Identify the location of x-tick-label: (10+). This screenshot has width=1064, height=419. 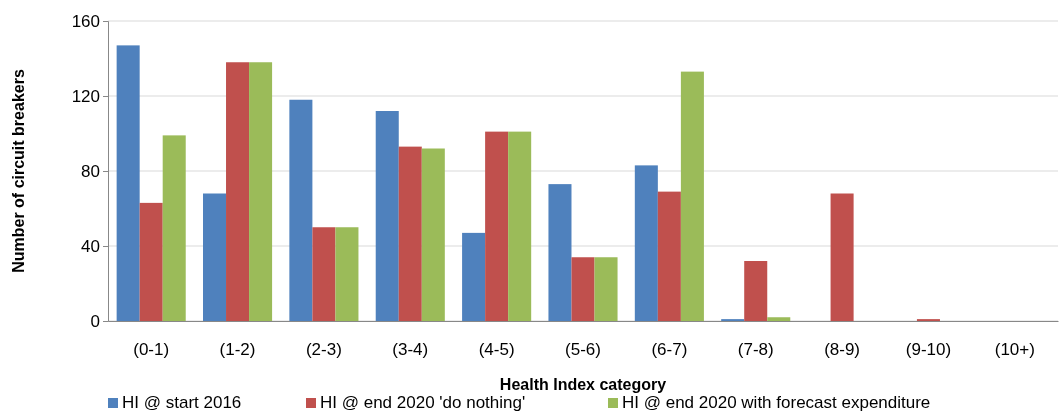
(1014, 350).